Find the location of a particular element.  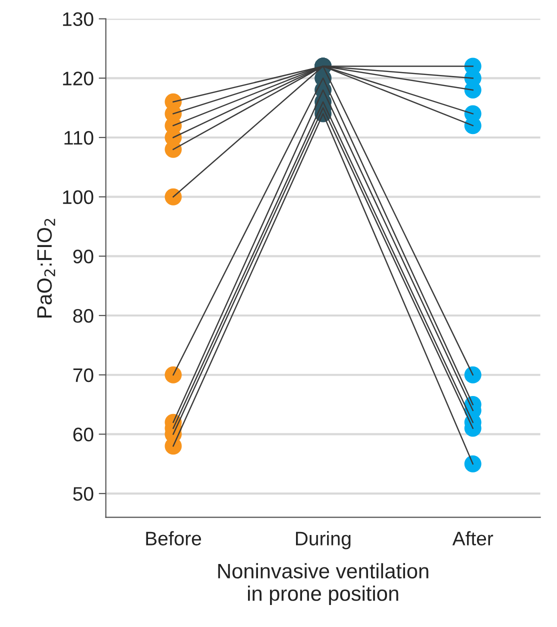

x-tick-label: Before is located at coordinates (174, 538).